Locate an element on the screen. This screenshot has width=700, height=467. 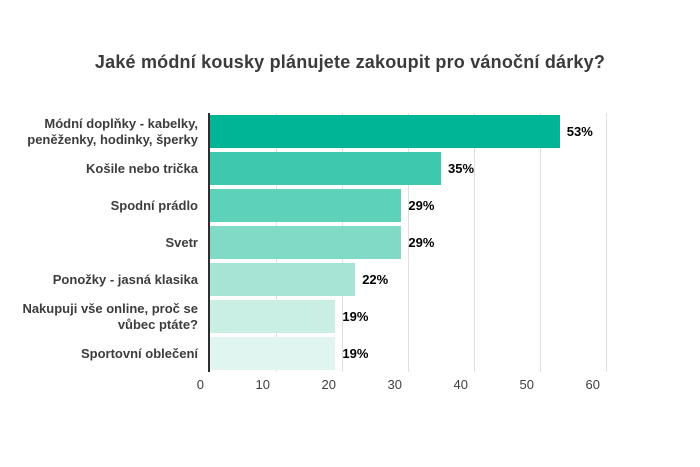
category-label-line: Košile nebo trička is located at coordinates (142, 168).